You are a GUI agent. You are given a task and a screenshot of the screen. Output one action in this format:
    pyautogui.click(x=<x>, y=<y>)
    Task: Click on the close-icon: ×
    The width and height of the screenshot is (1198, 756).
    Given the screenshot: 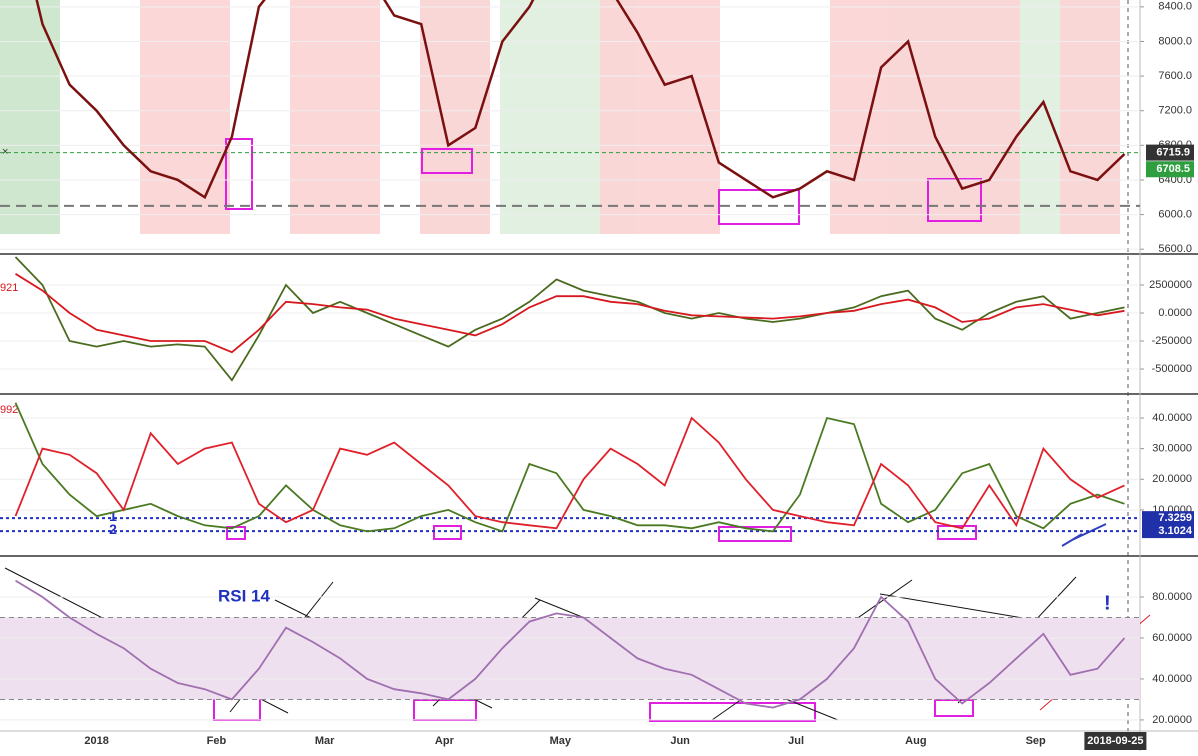 What is the action you would take?
    pyautogui.click(x=5, y=152)
    